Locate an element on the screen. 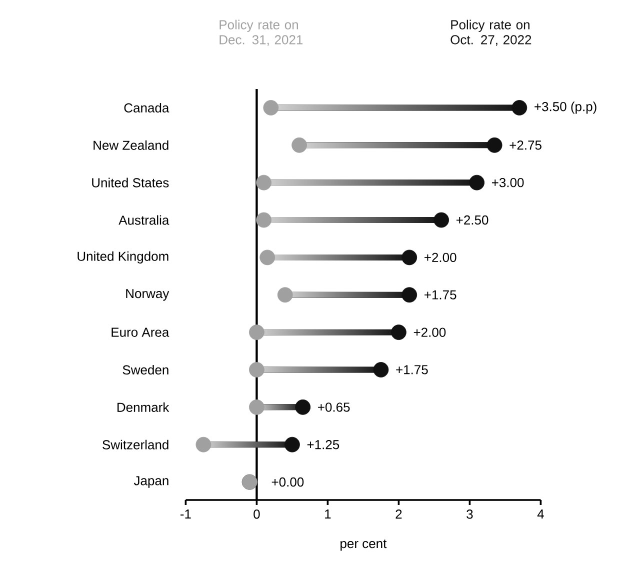 Image resolution: width=630 pixels, height=569 pixels. data-label: +0.65 is located at coordinates (334, 407).